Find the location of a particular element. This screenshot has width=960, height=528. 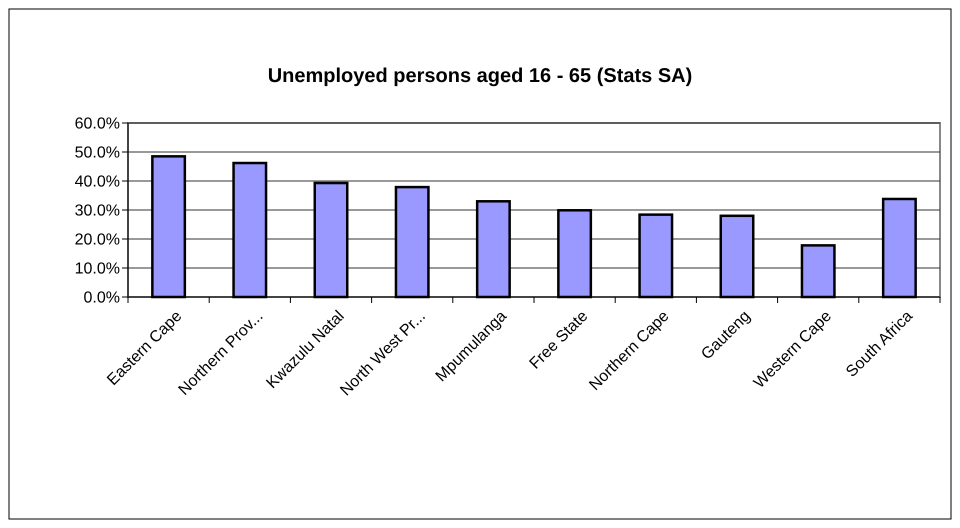

y-tick-label: 30.0% is located at coordinates (97, 211).